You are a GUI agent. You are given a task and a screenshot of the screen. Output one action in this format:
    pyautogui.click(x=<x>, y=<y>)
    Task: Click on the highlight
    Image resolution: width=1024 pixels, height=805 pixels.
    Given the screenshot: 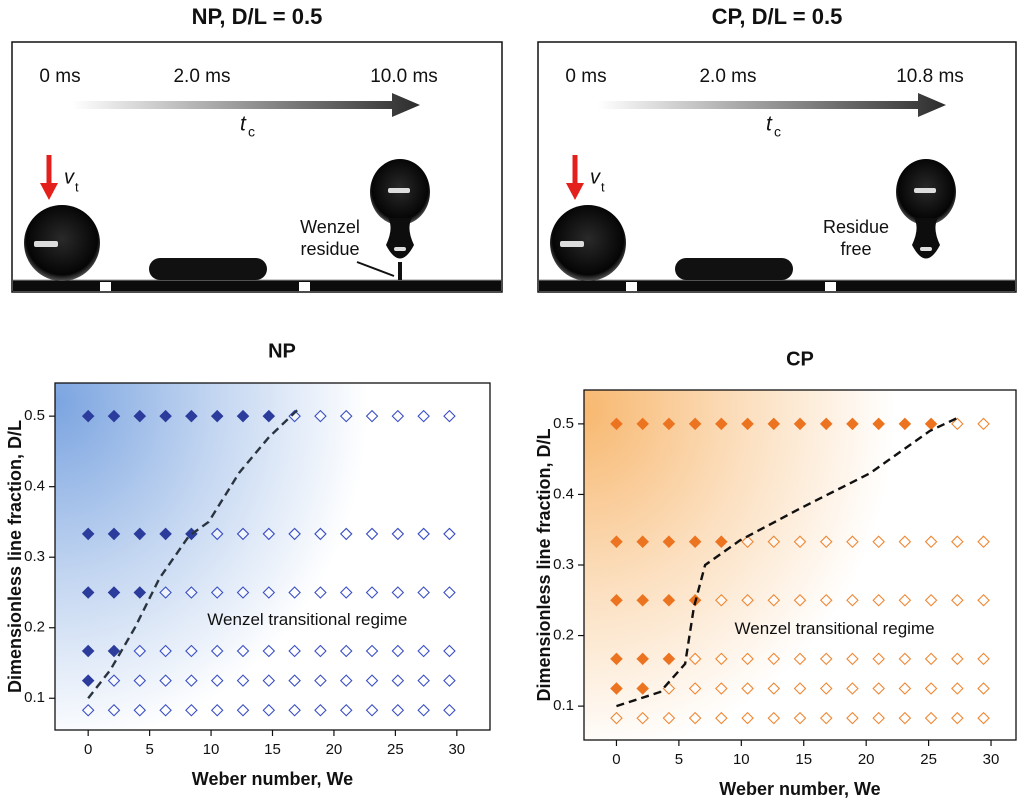 What is the action you would take?
    pyautogui.click(x=399, y=190)
    